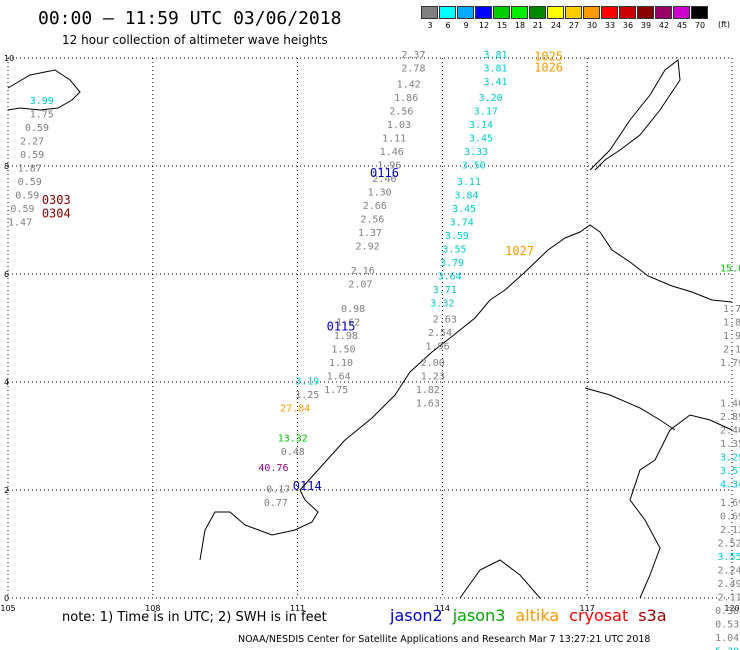 The width and height of the screenshot is (740, 650). Describe the element at coordinates (481, 125) in the screenshot. I see `swh-value: 3.14` at that location.